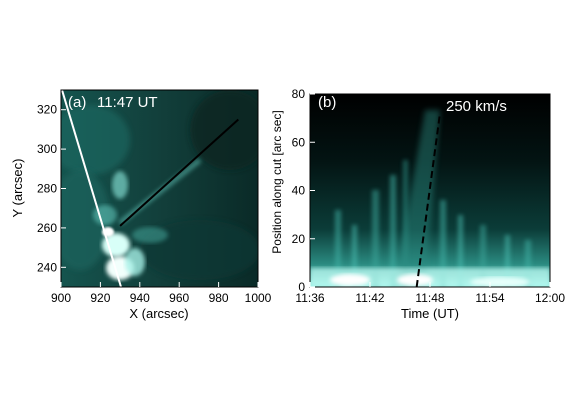  I want to click on panel-a-y-tick-label: 260, so click(47, 228).